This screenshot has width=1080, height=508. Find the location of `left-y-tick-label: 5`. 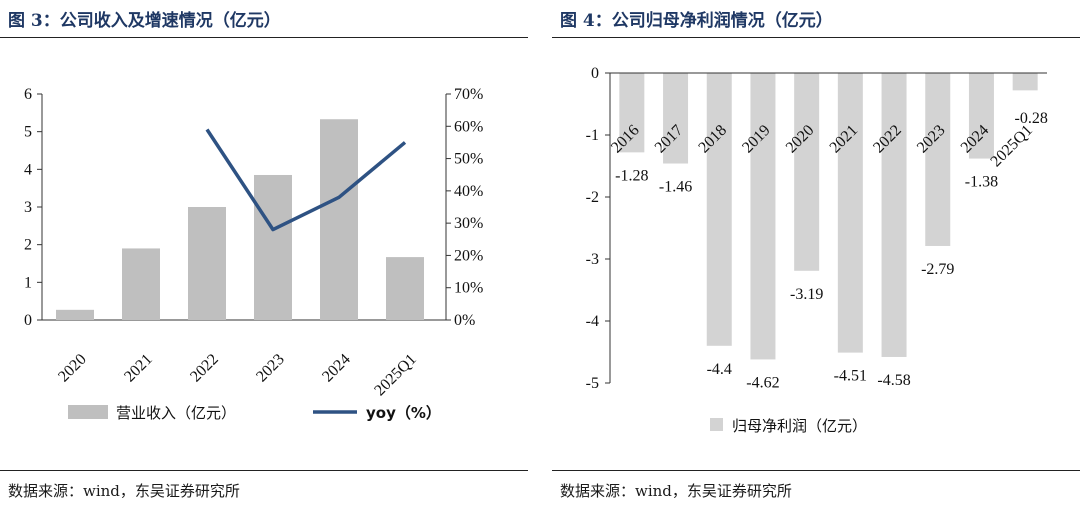

left-y-tick-label: 5 is located at coordinates (28, 132).